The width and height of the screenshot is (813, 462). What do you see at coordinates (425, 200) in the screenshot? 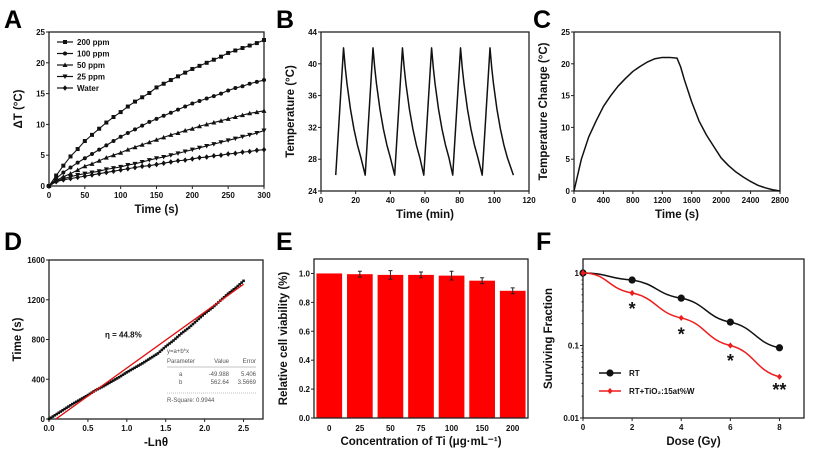
I see `x-tick-label: 60` at bounding box center [425, 200].